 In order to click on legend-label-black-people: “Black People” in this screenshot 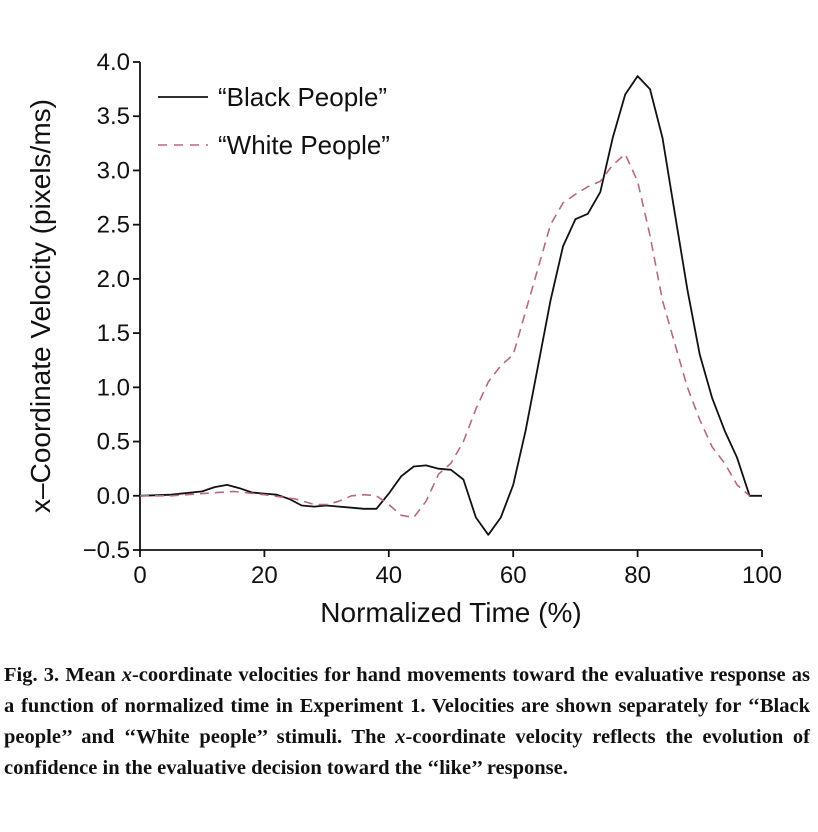, I will do `click(302, 97)`.